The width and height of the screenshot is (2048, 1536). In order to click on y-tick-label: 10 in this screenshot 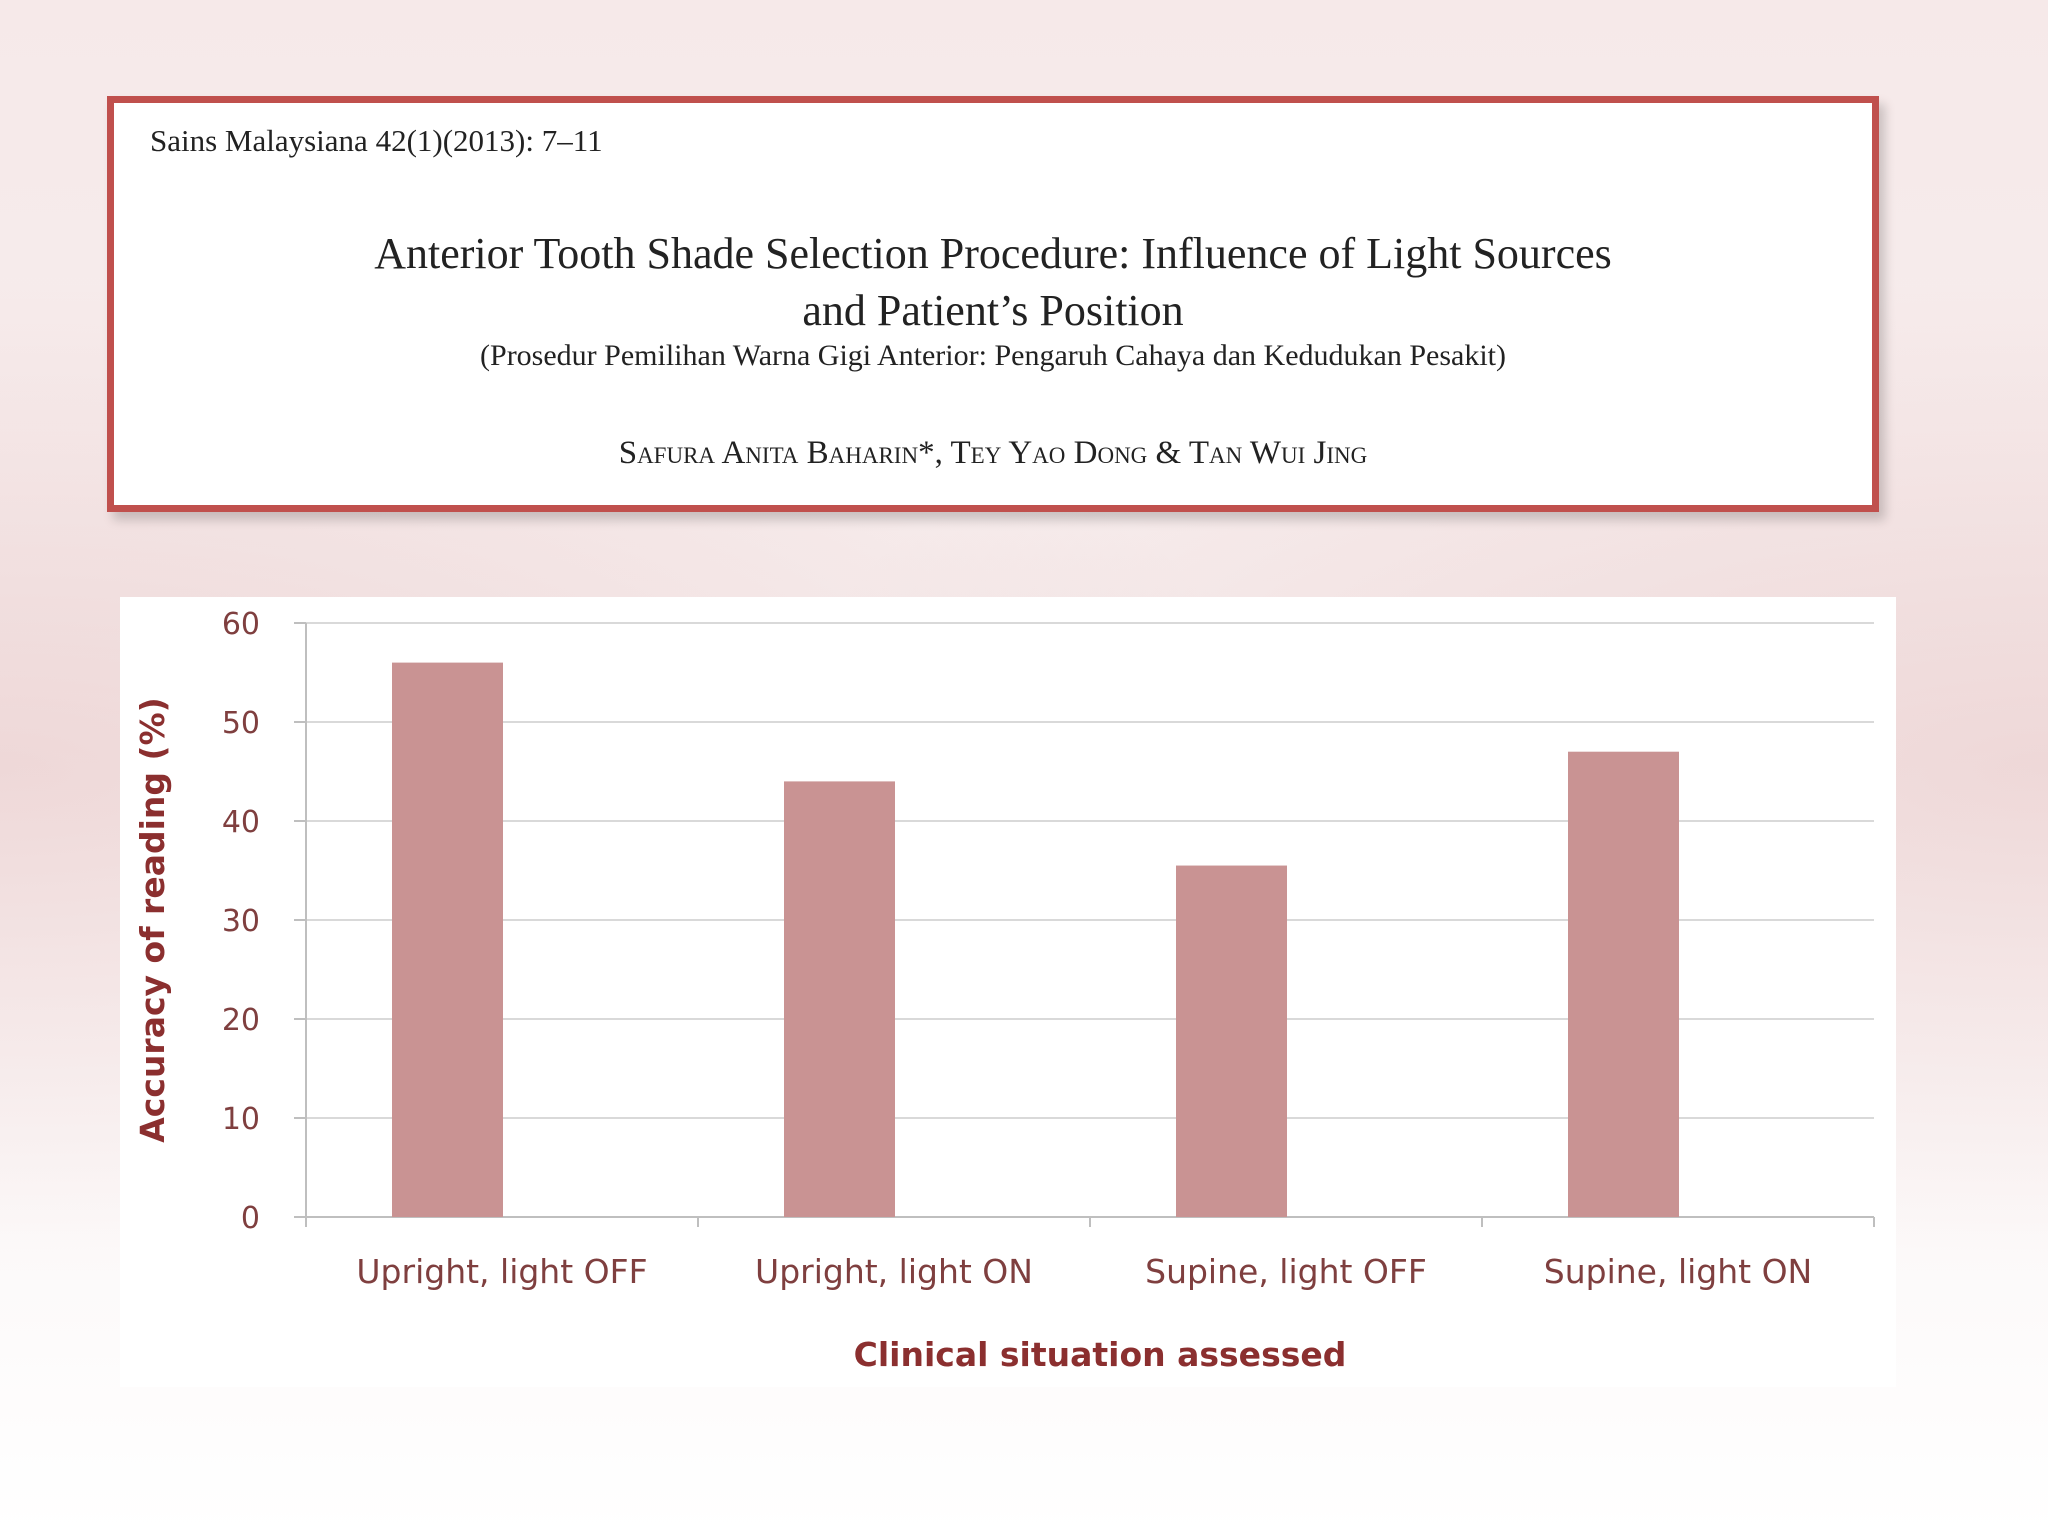, I will do `click(241, 1119)`.